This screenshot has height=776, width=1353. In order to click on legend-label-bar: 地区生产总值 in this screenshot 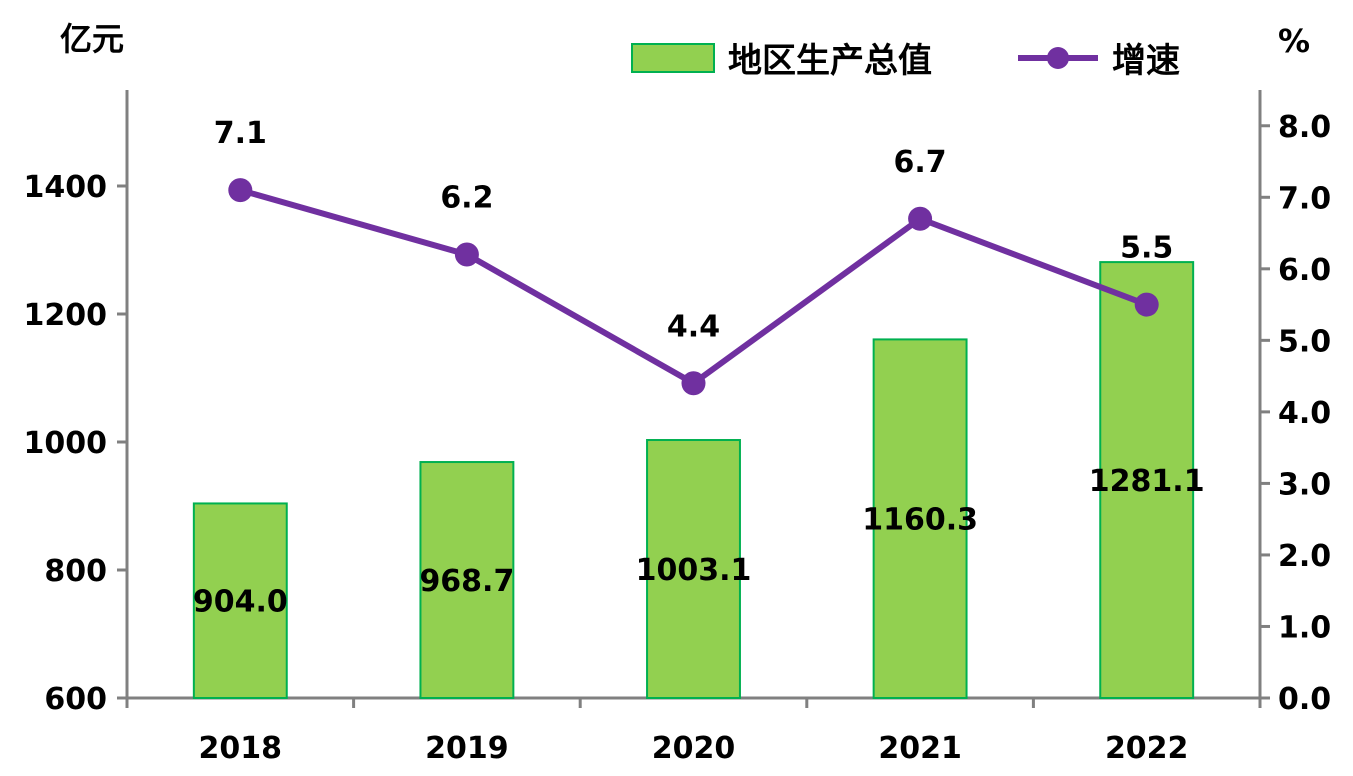, I will do `click(830, 61)`.